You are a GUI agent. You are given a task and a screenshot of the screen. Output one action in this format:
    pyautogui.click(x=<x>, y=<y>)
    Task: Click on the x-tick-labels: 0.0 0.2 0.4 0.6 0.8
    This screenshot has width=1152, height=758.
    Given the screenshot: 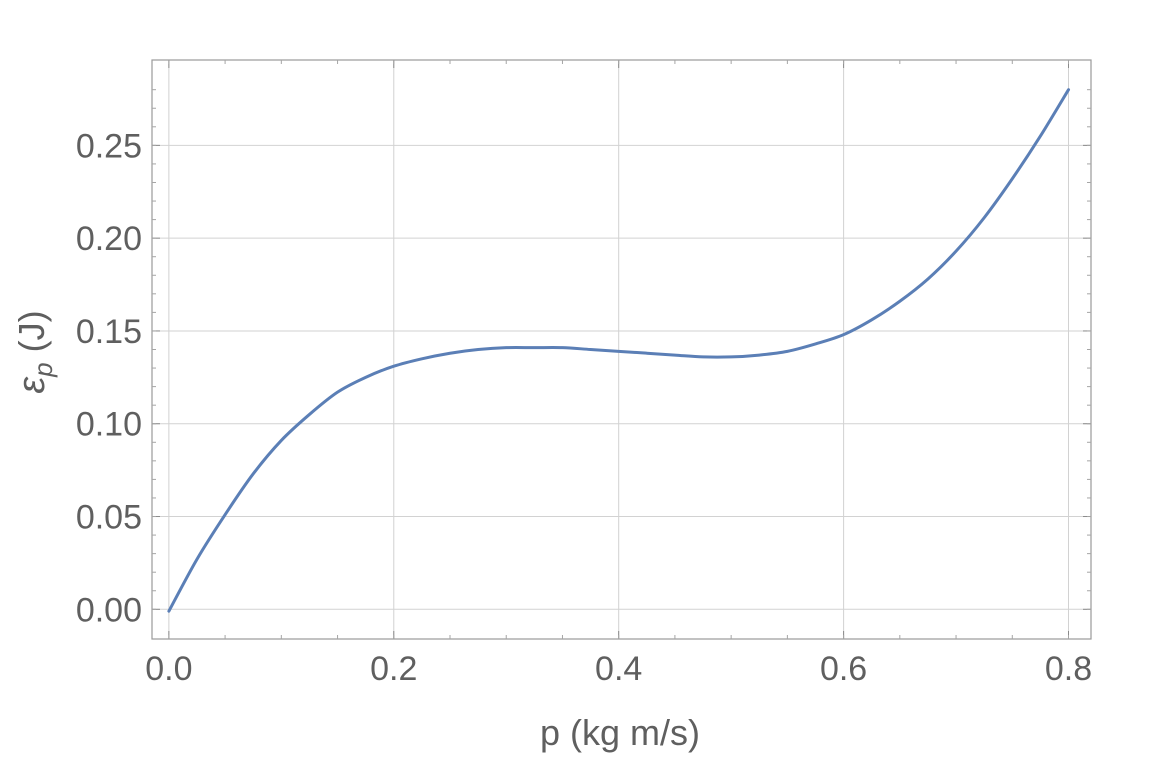 What is the action you would take?
    pyautogui.click(x=618, y=669)
    